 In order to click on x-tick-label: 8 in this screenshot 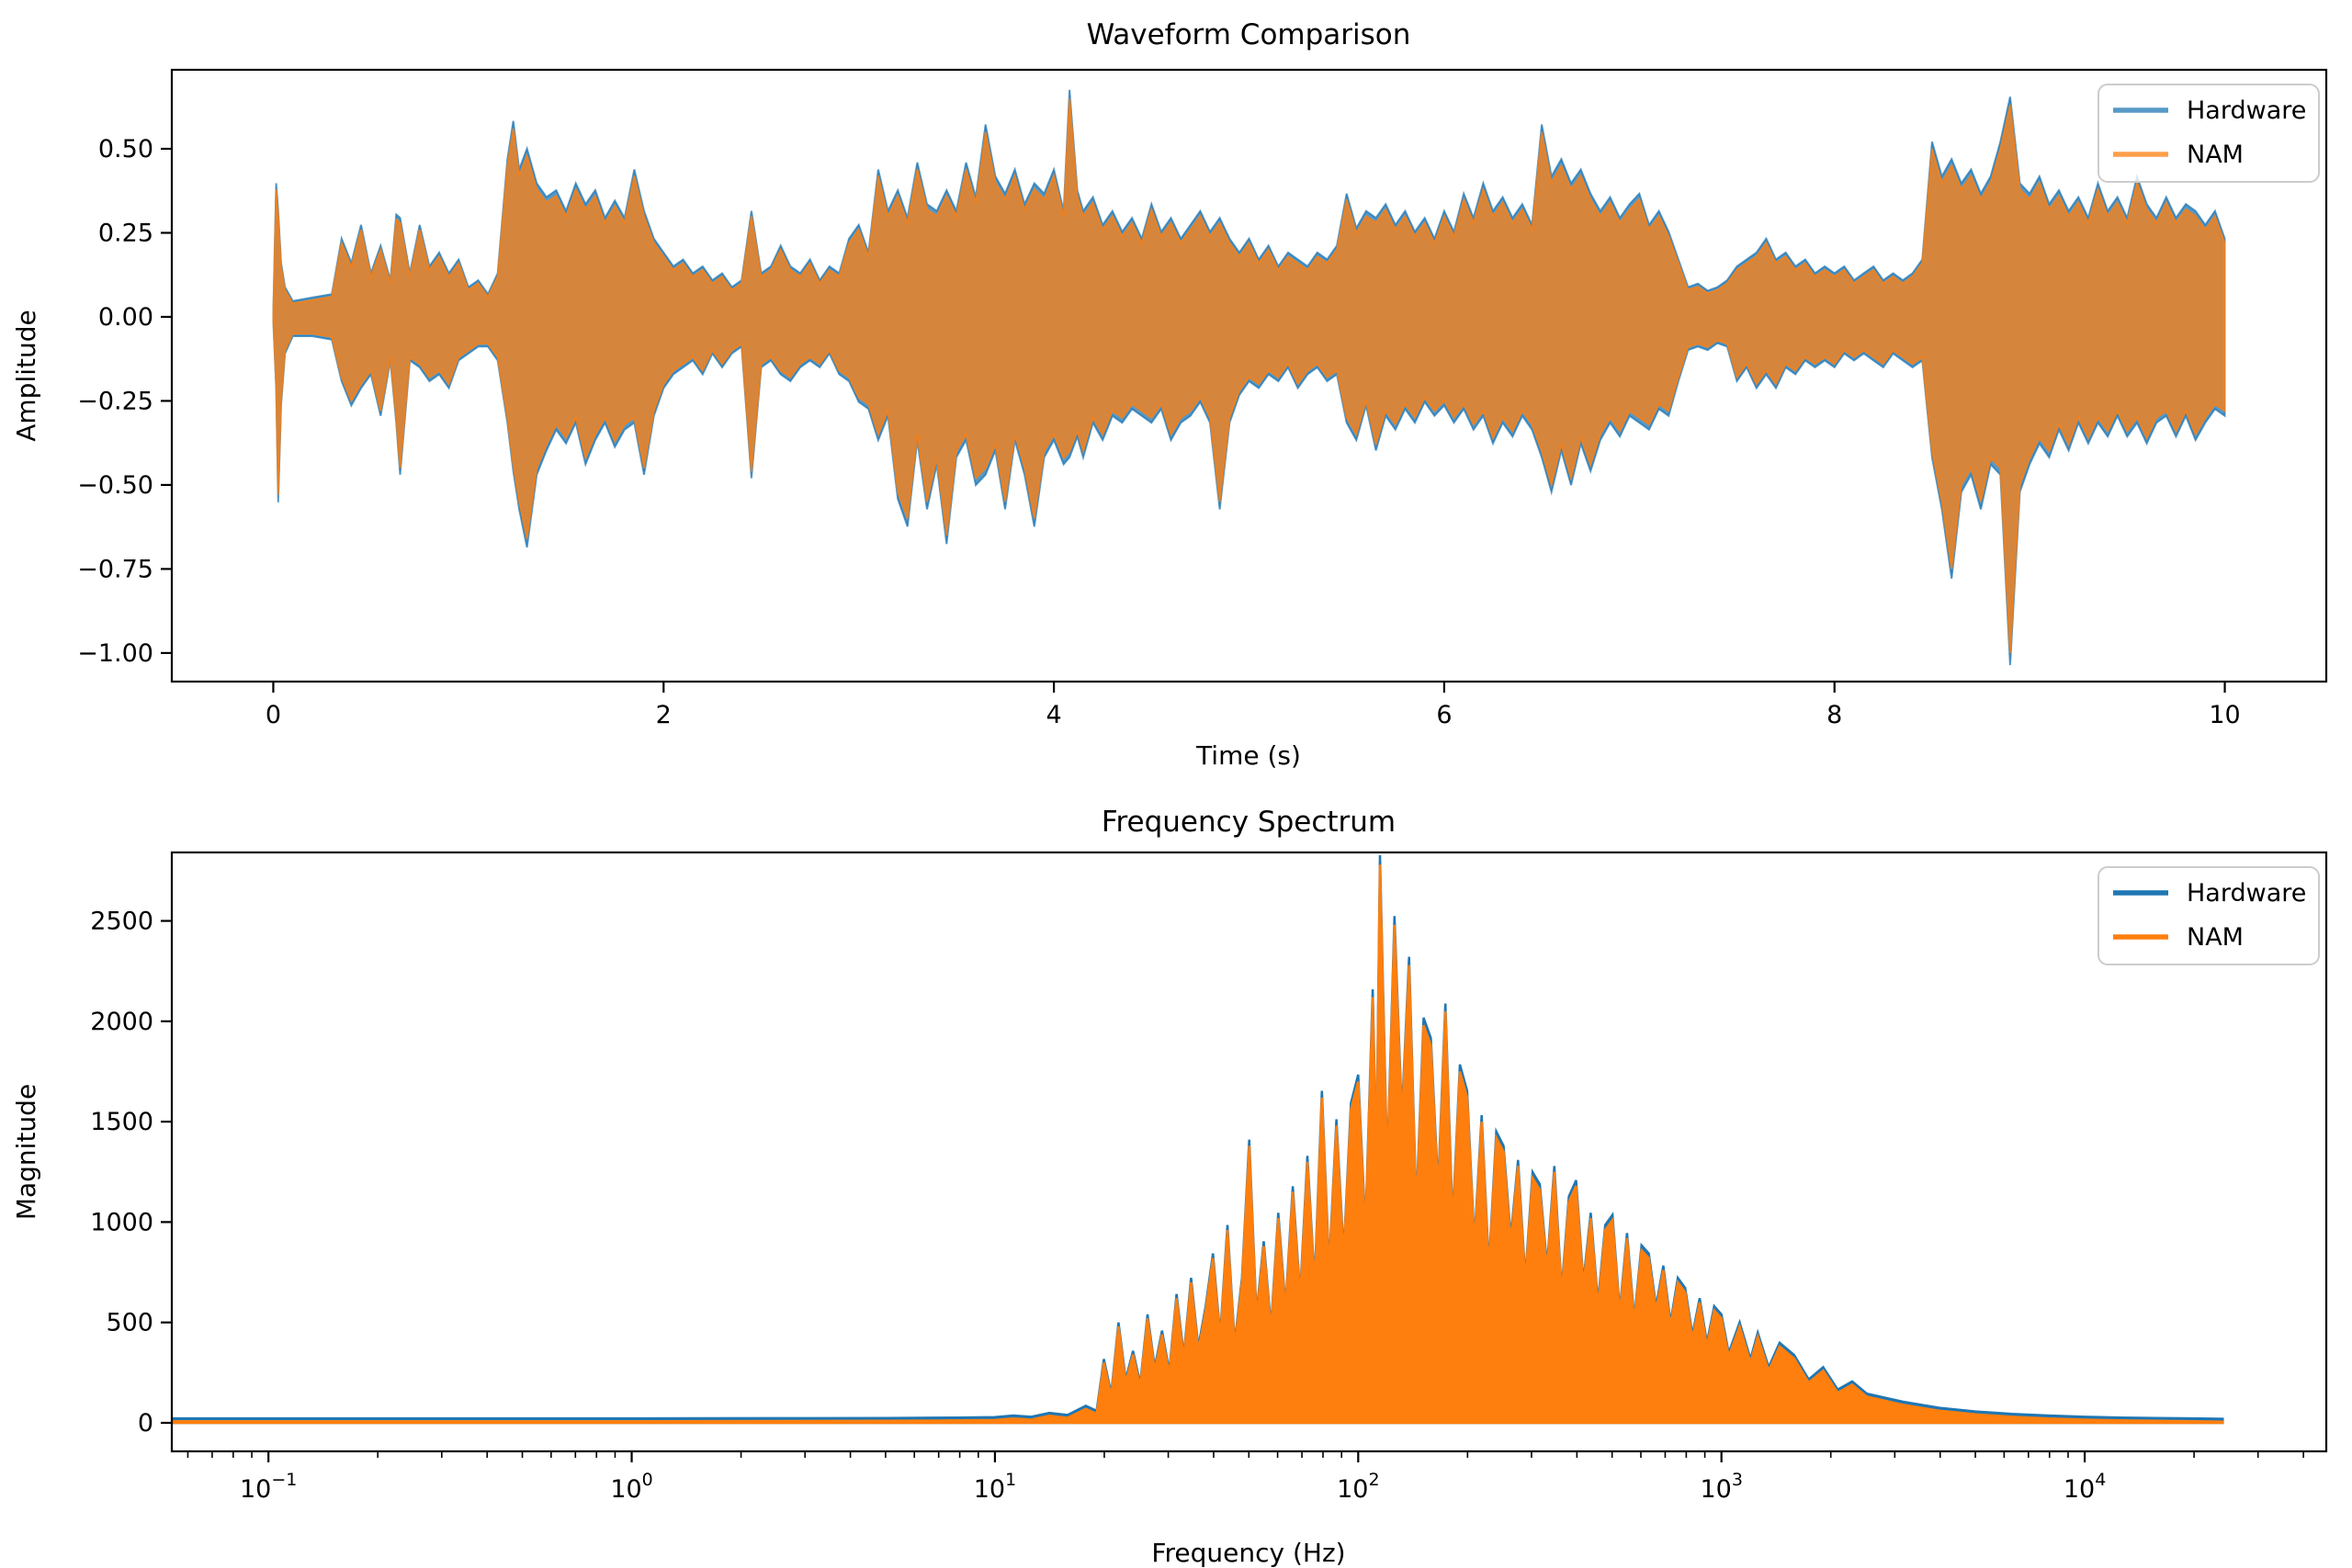, I will do `click(1834, 715)`.